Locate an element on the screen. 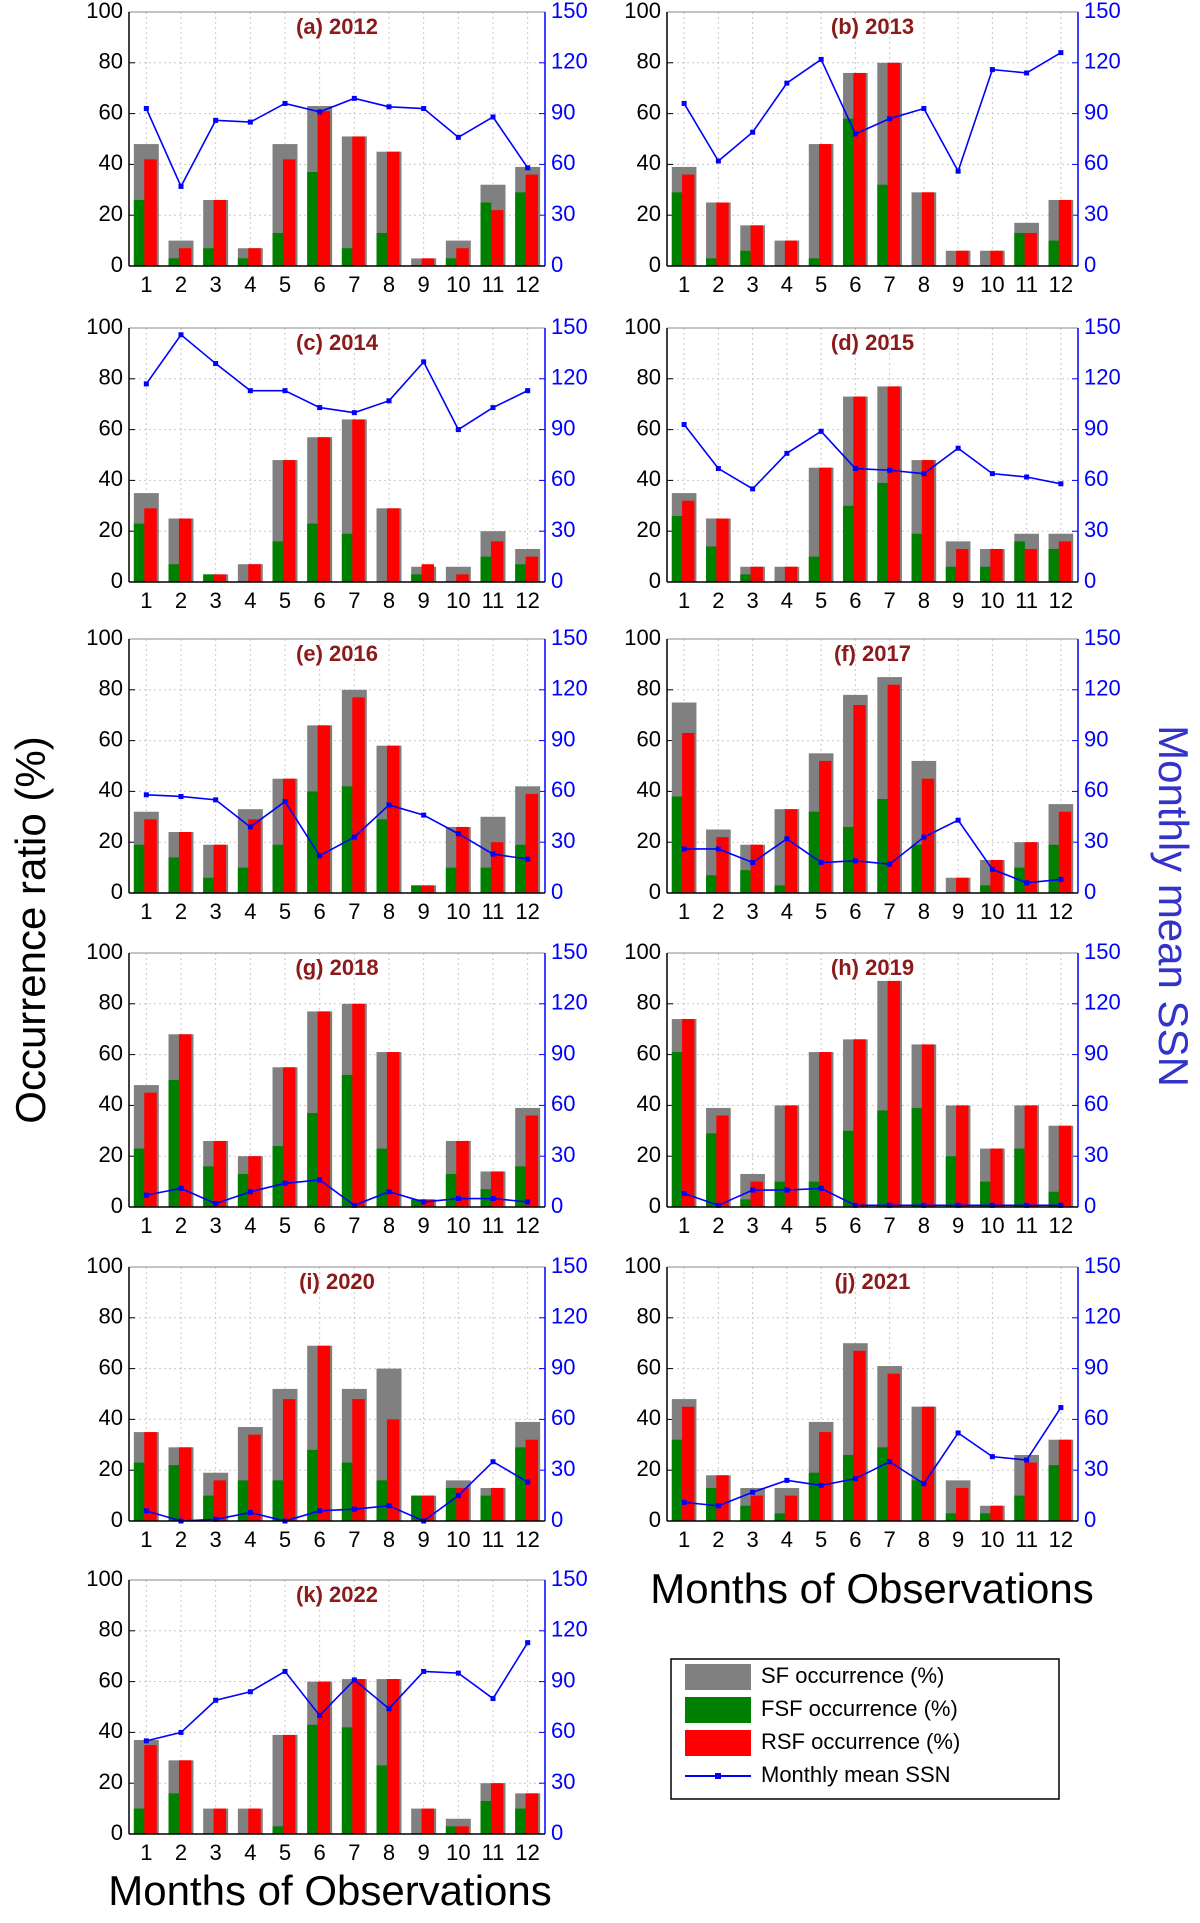 The height and width of the screenshot is (1923, 1200). y2-tick-label: 90 is located at coordinates (1096, 111).